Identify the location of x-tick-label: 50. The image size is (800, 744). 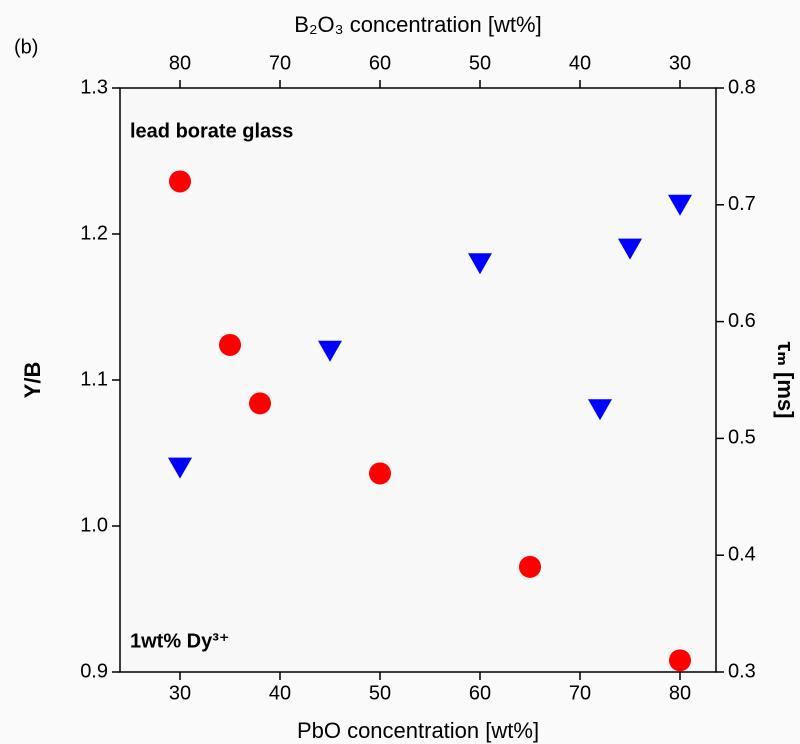
(380, 693).